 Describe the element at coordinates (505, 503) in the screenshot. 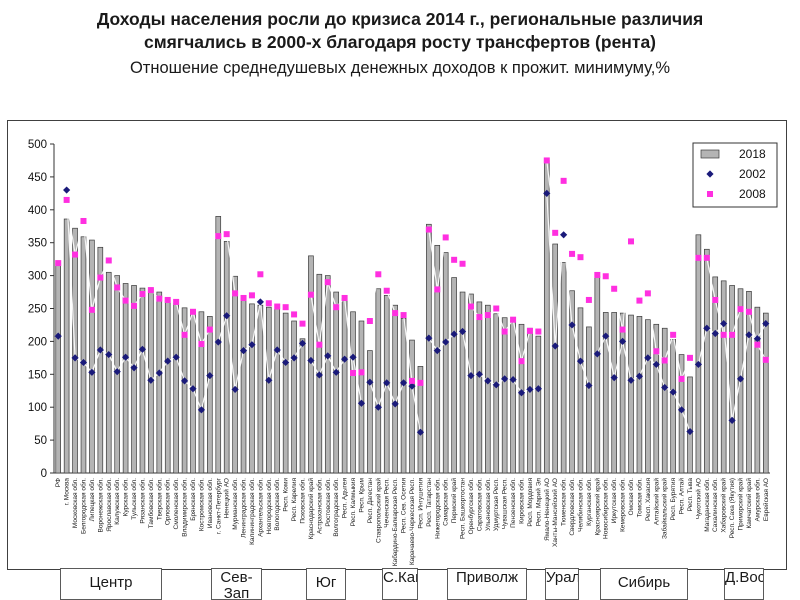

I see `x-tick-label: Чувашская Респ.` at that location.